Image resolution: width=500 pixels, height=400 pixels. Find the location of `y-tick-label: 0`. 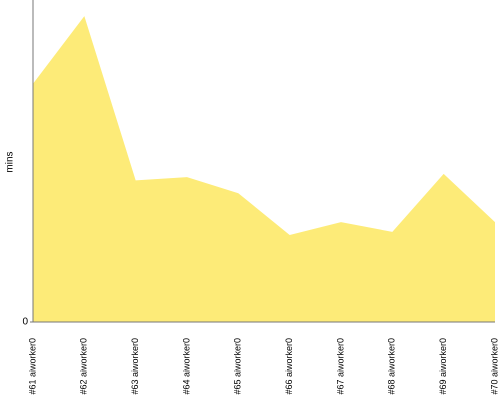

y-tick-label: 0 is located at coordinates (25, 322).